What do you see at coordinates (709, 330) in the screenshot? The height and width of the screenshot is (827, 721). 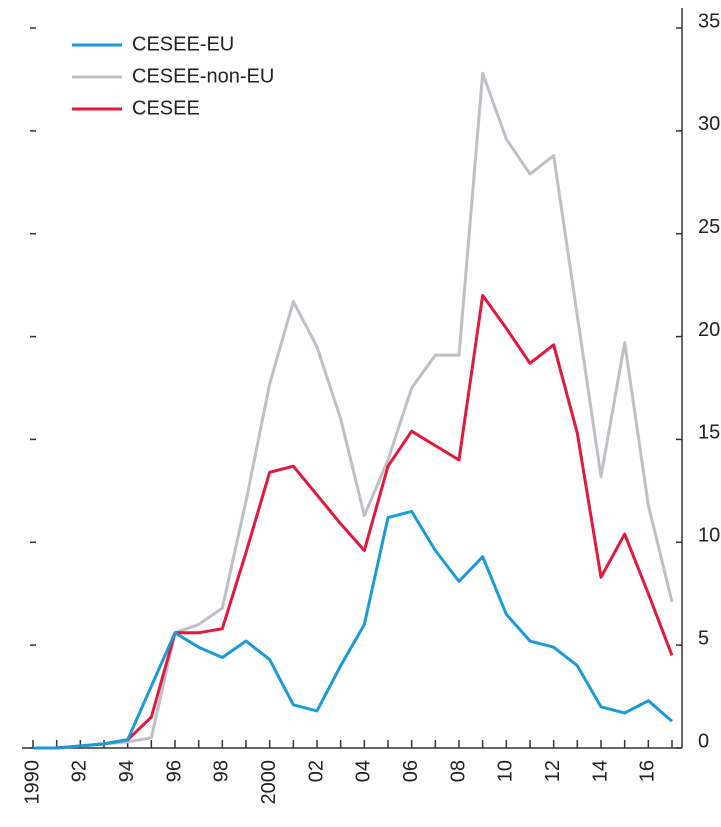 I see `y-tick-label: 20` at bounding box center [709, 330].